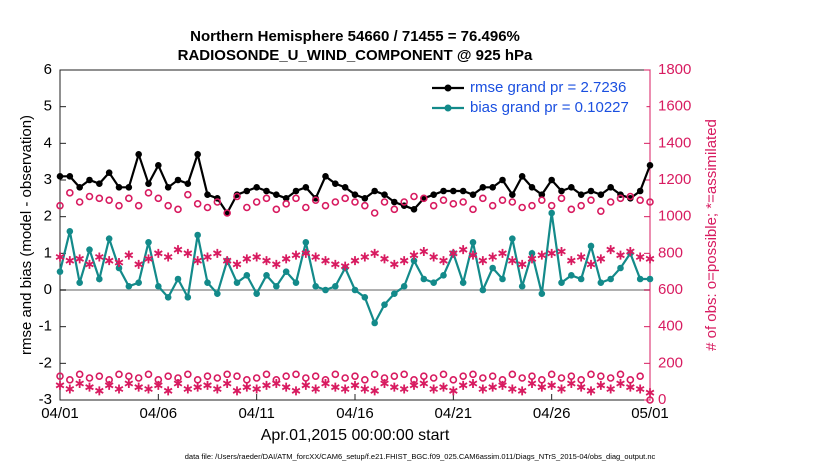 Image resolution: width=830 pixels, height=470 pixels. What do you see at coordinates (670, 289) in the screenshot?
I see `y2-tick-label: 600` at bounding box center [670, 289].